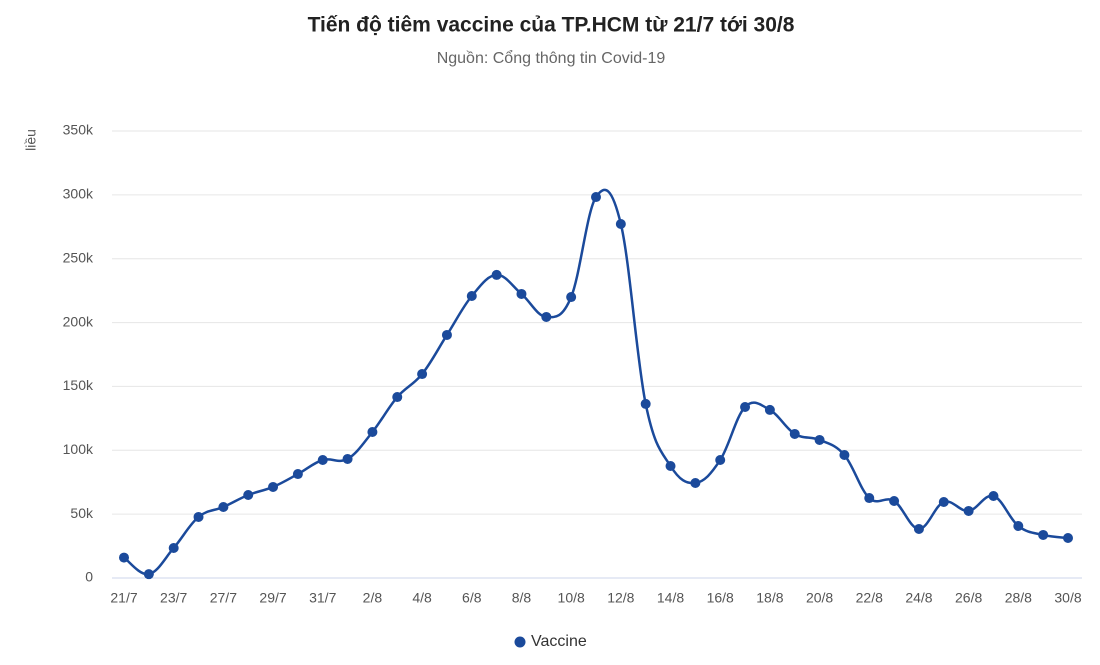 The image size is (1100, 665). Describe the element at coordinates (78, 449) in the screenshot. I see `y-tick-label: 100k` at that location.